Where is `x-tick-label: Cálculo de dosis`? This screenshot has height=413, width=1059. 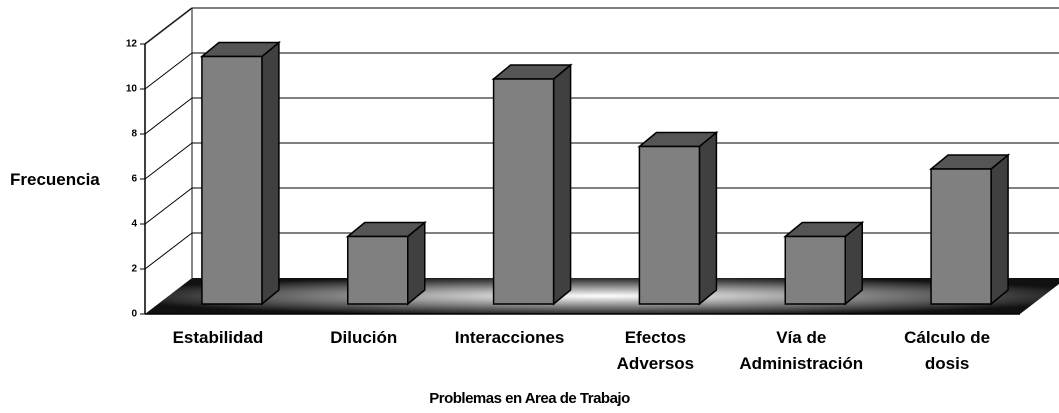
x-tick-label: Cálculo de dosis is located at coordinates (947, 350).